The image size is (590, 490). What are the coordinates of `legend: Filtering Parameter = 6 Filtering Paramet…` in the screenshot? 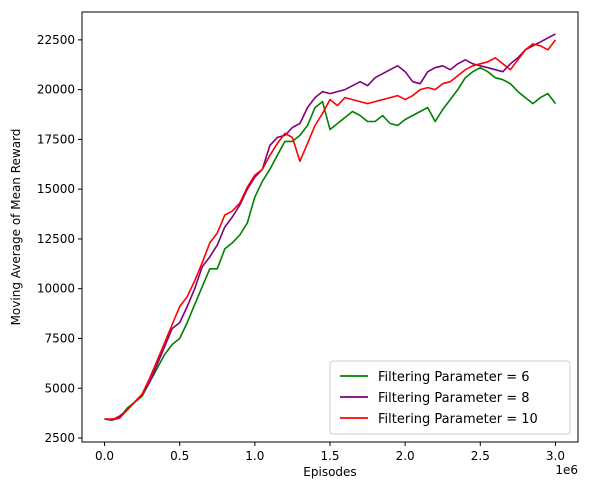 It's located at (450, 397).